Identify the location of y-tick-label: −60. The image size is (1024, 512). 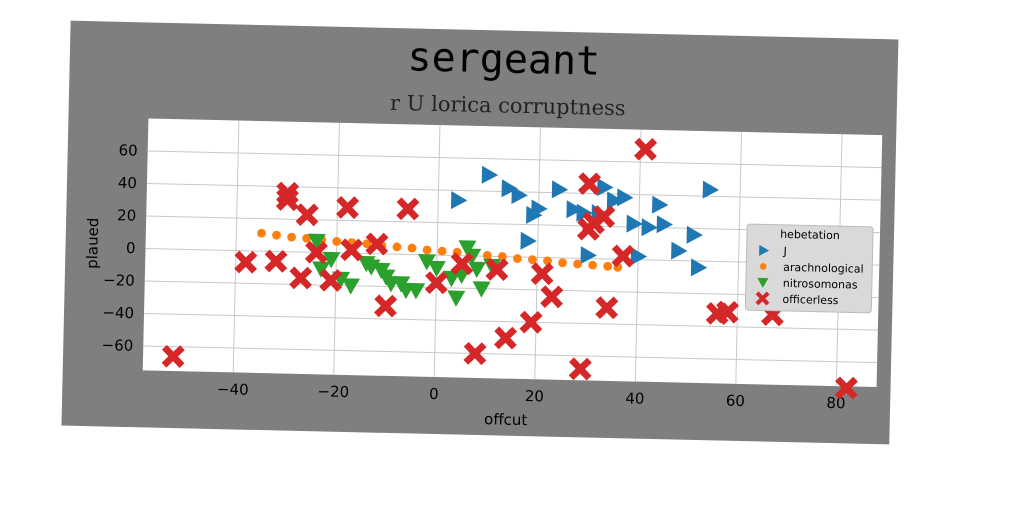
(117, 345).